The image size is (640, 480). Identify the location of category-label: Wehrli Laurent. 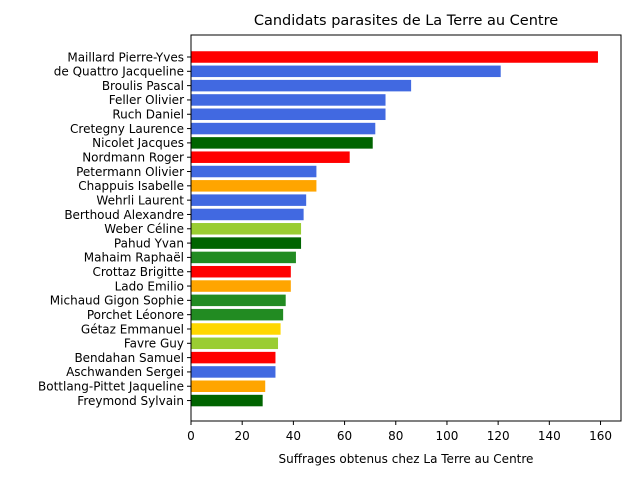
(140, 200).